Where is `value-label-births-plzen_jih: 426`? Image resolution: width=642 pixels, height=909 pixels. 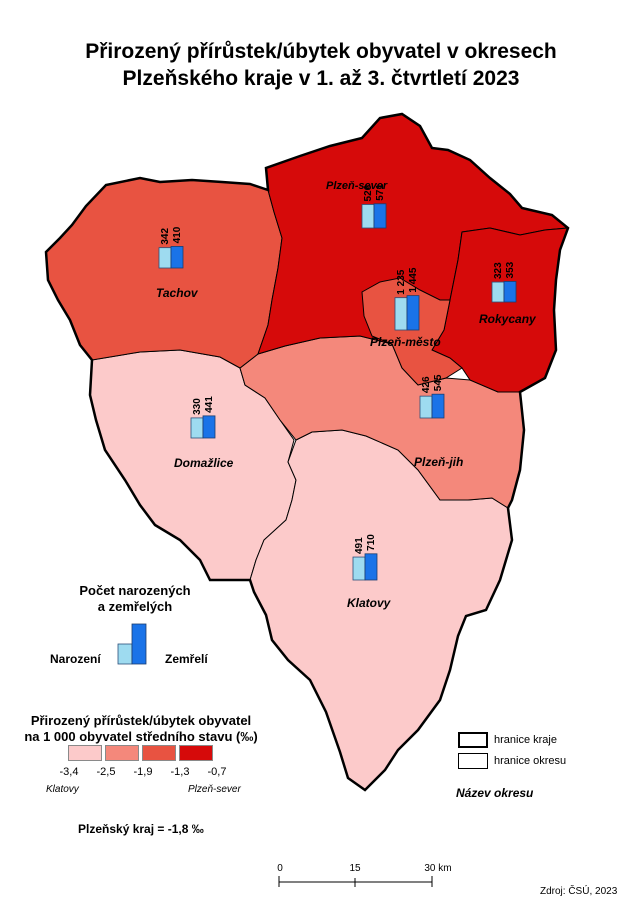 value-label-births-plzen_jih: 426 is located at coordinates (426, 384).